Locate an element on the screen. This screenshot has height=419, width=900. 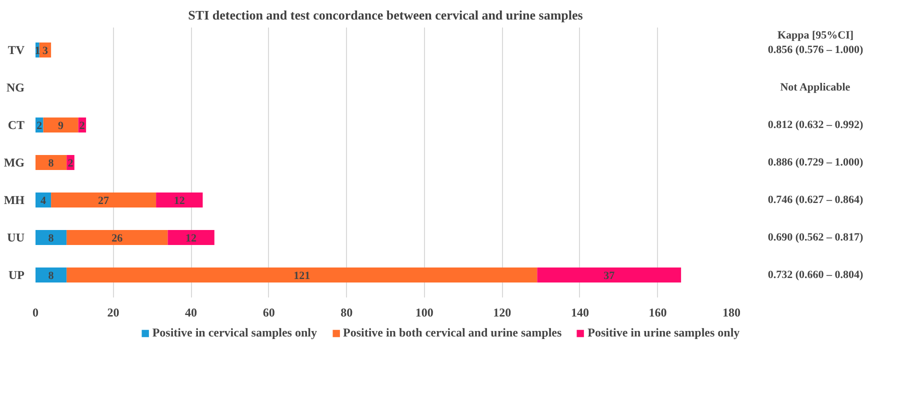
text: 0.856 (0.576 – 1.000) is located at coordinates (816, 50).